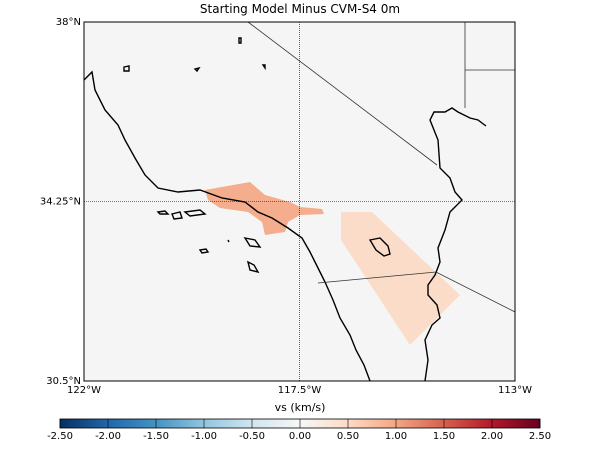 The height and width of the screenshot is (450, 600). I want to click on colorbar-tick-label: -1.00, so click(204, 436).